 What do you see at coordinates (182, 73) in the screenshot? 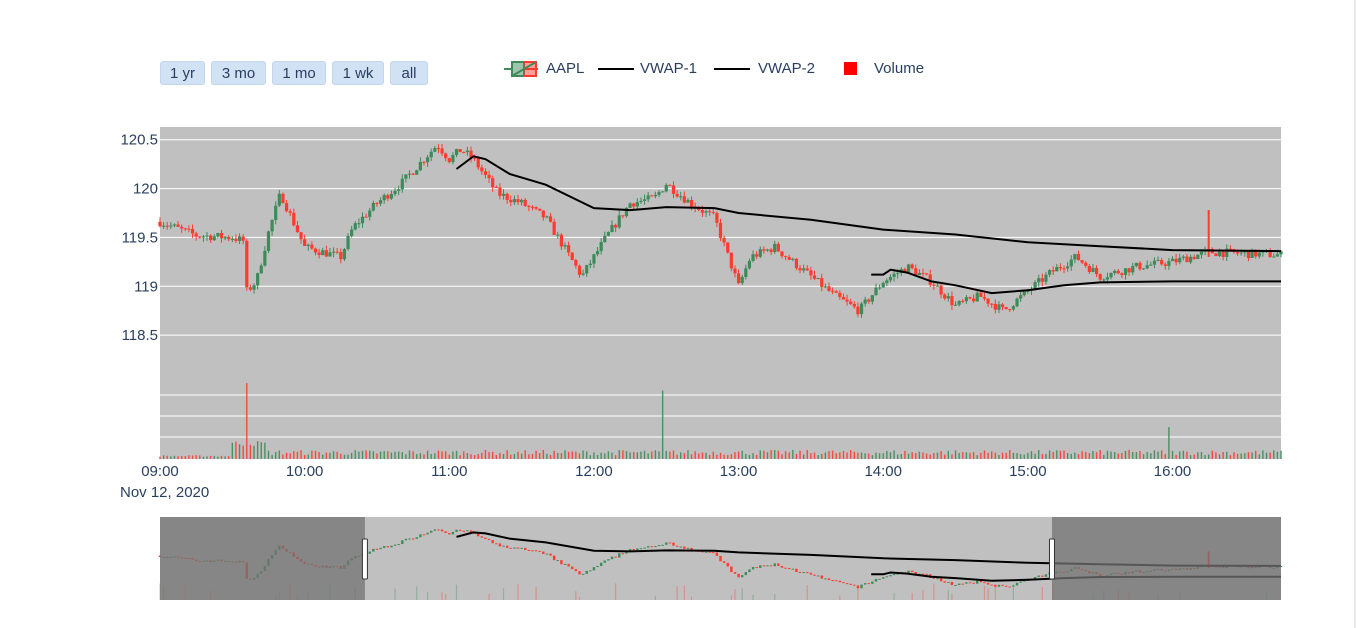
I see `range-1yr-button: 1 yr` at bounding box center [182, 73].